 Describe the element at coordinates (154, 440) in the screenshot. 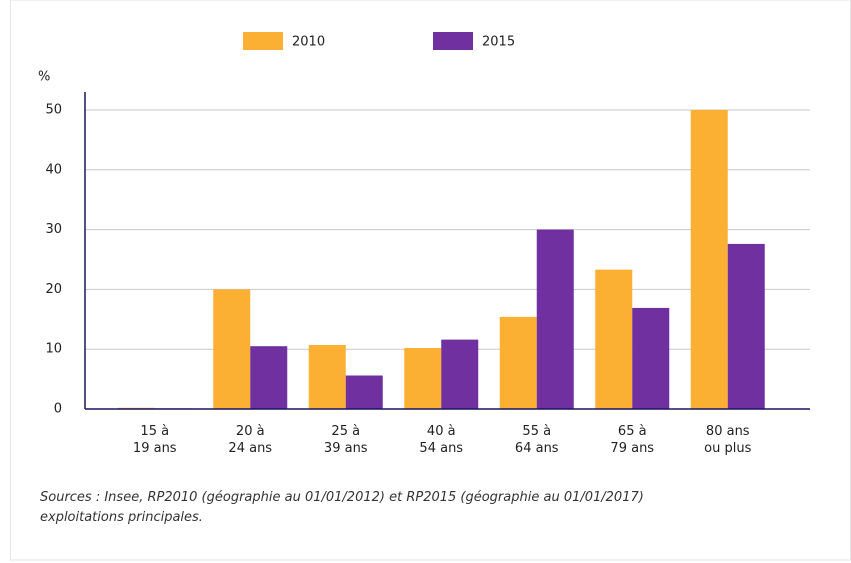

I see `x-tick-label: 15 à 19 ans` at that location.